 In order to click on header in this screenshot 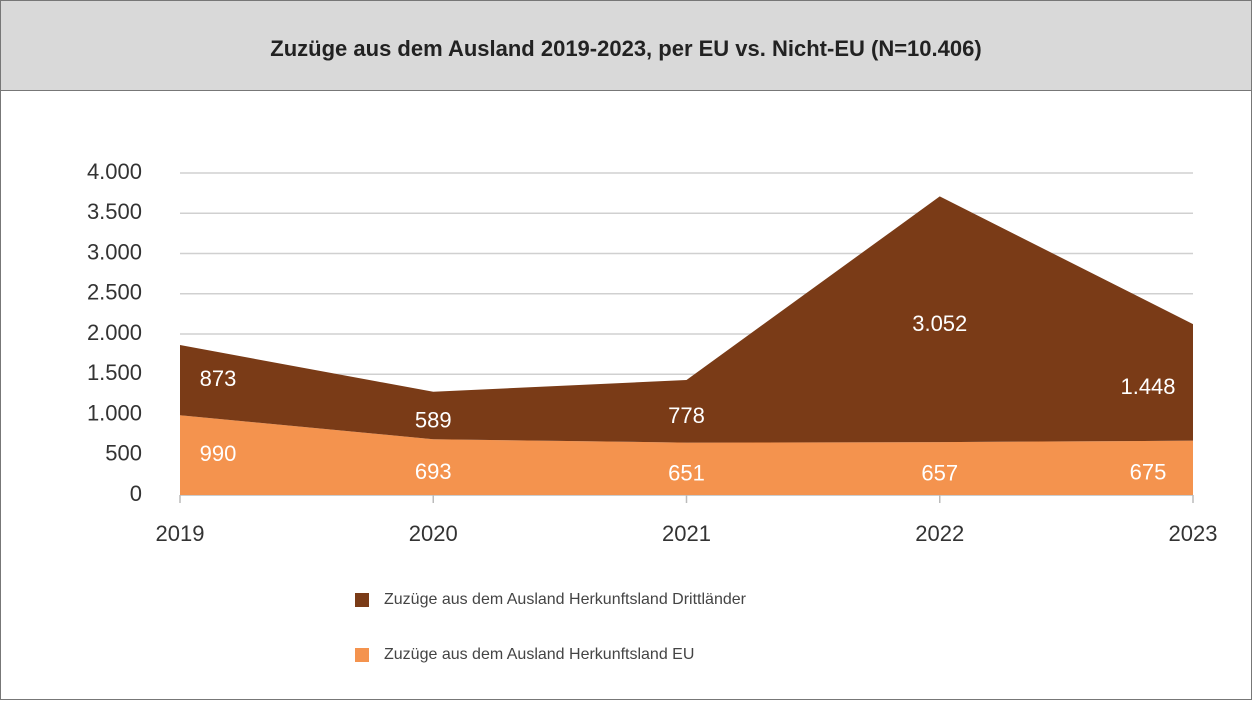, I will do `click(626, 45)`.